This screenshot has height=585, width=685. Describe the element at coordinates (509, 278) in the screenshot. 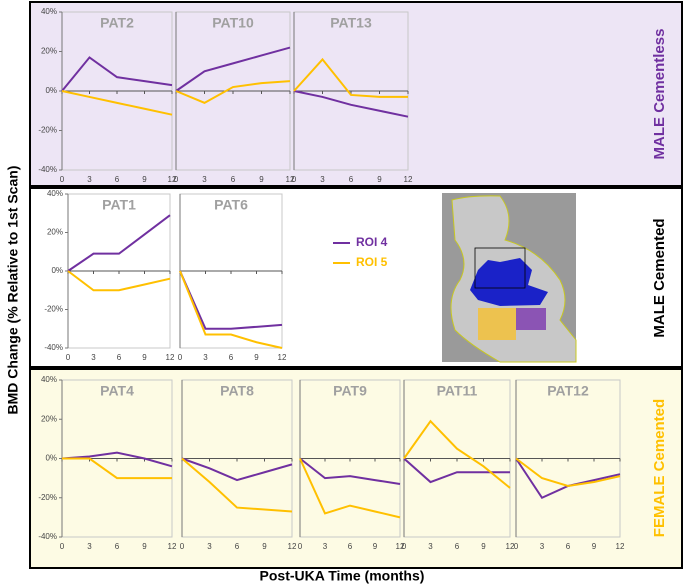

I see `knee-image` at that location.